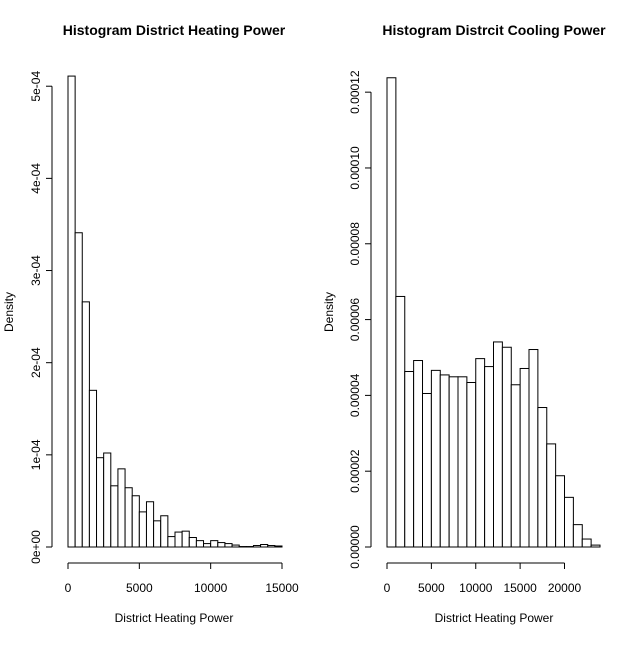 The height and width of the screenshot is (645, 640). Describe the element at coordinates (355, 92) in the screenshot. I see `cooling-y-tick-label-6: 0.00012` at that location.